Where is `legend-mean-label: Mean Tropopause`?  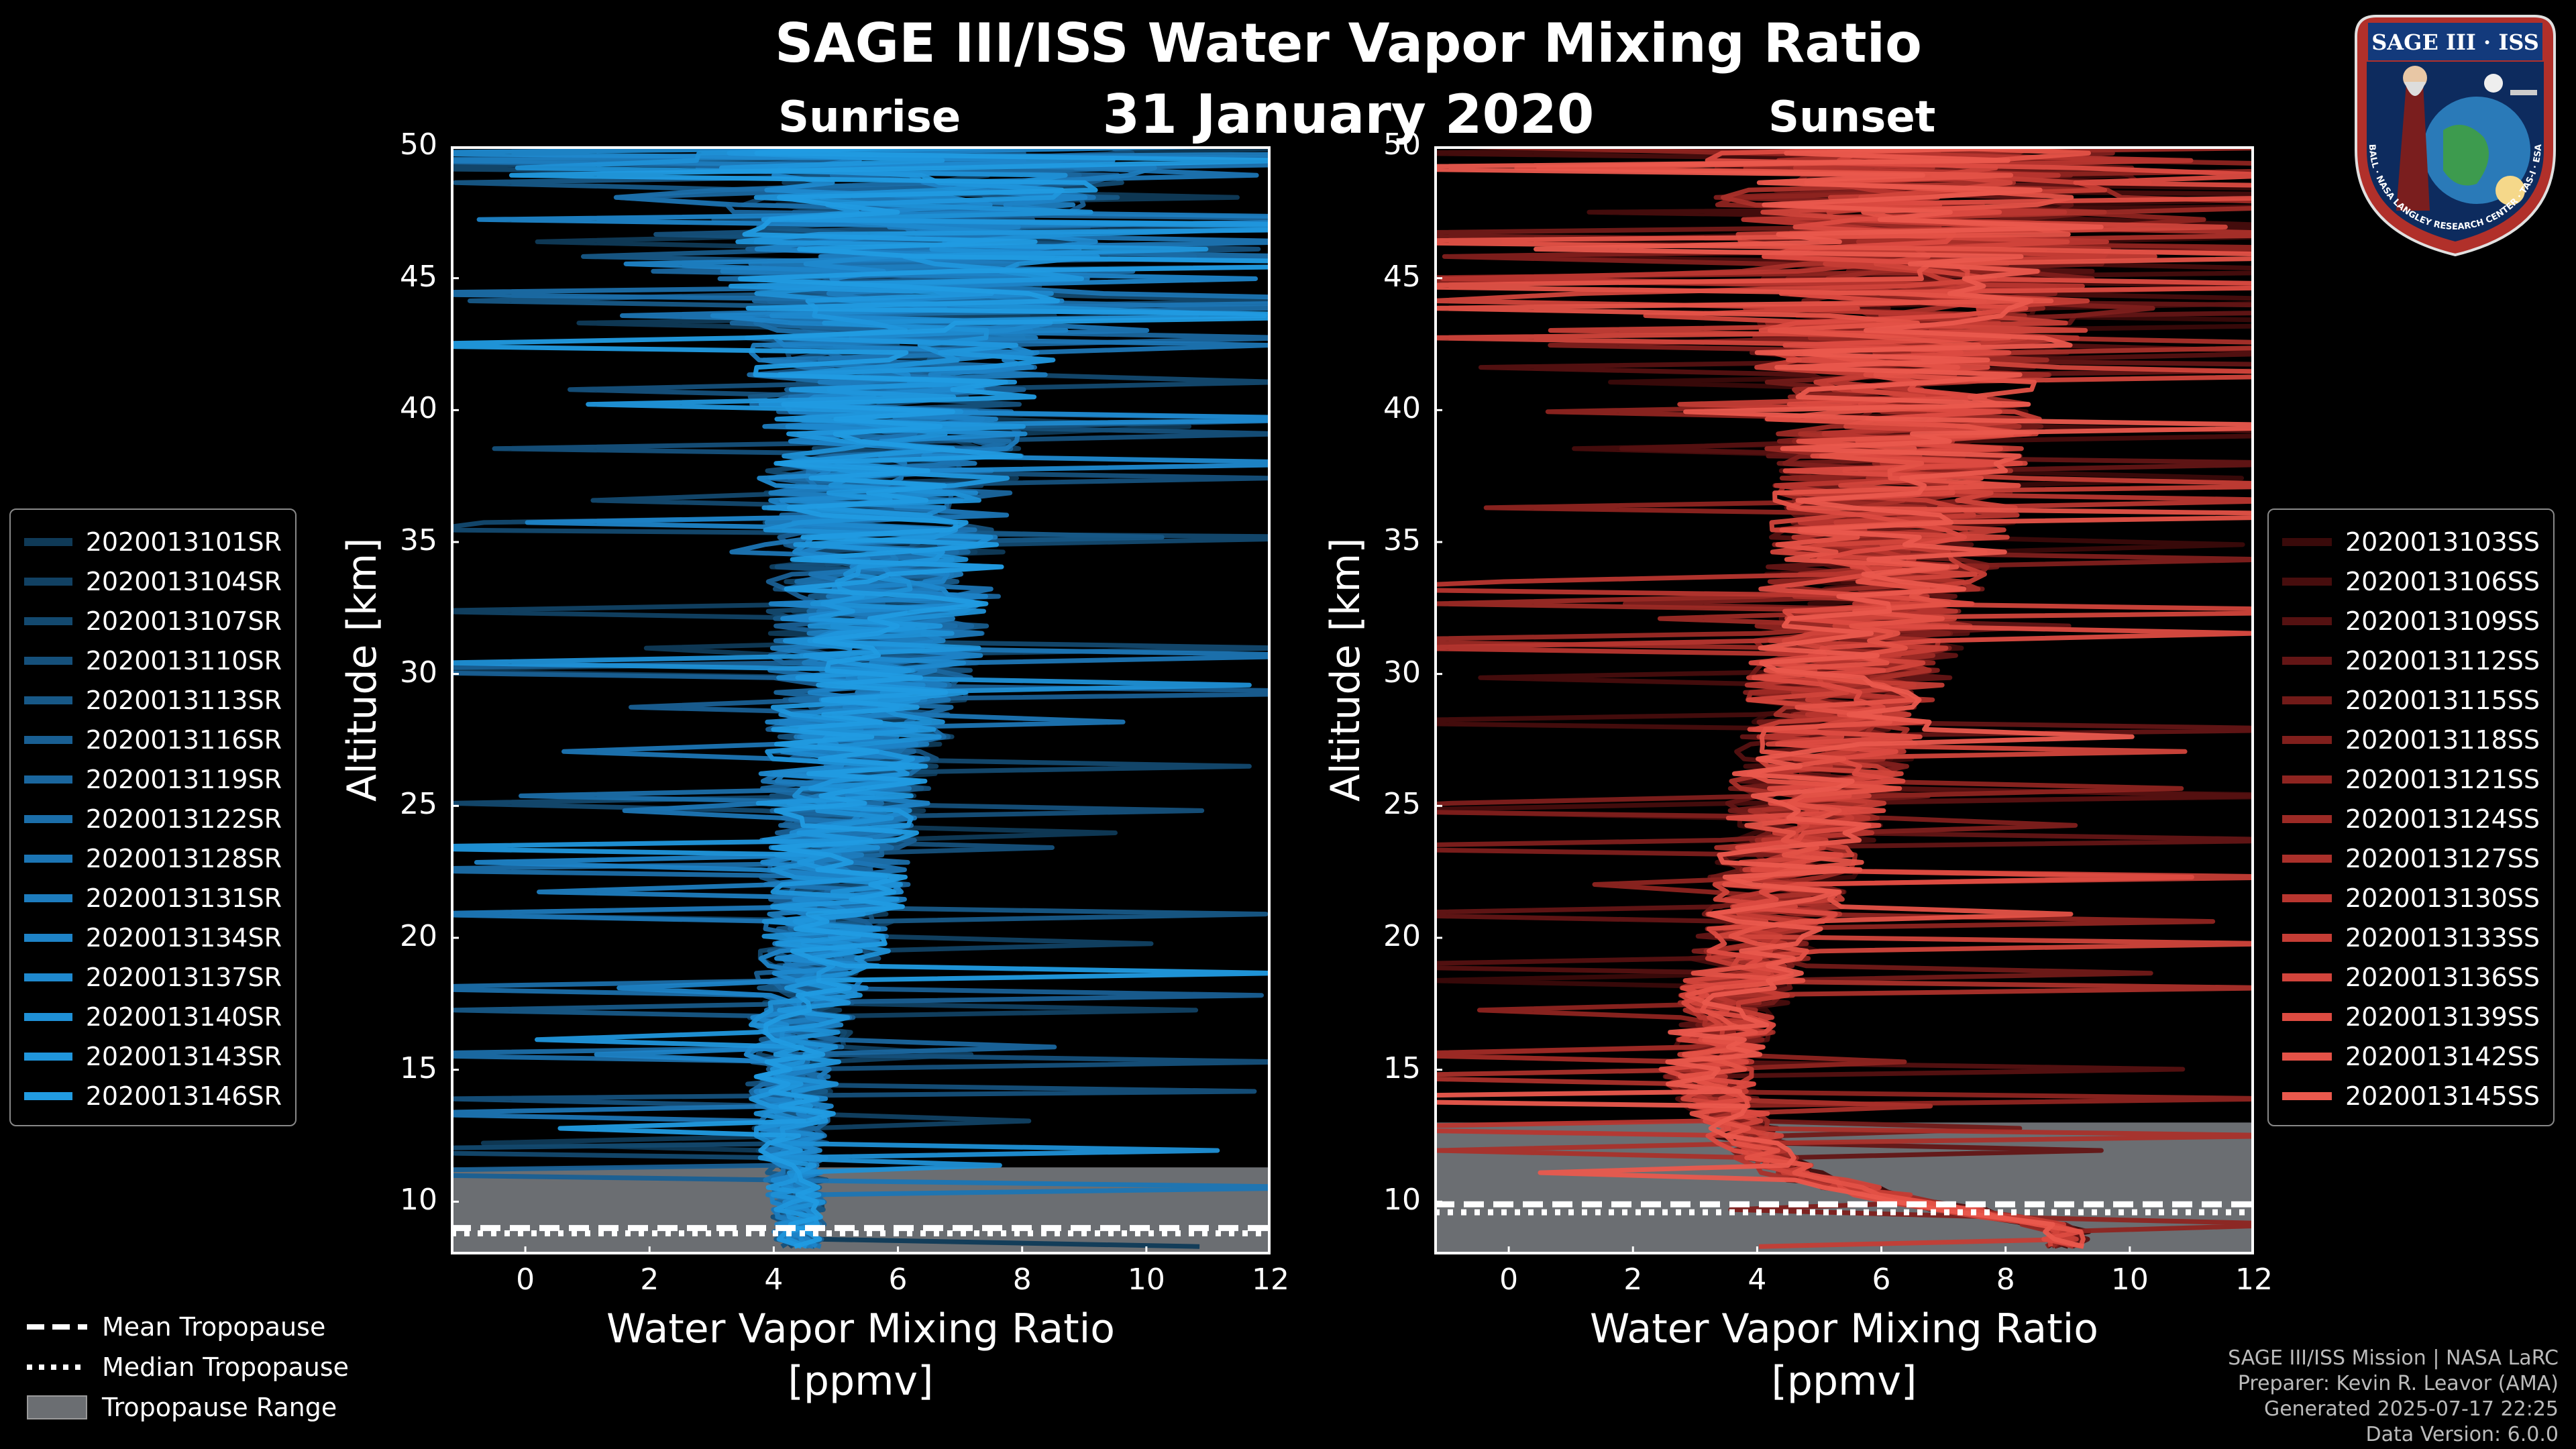 legend-mean-label: Mean Tropopause is located at coordinates (214, 1327).